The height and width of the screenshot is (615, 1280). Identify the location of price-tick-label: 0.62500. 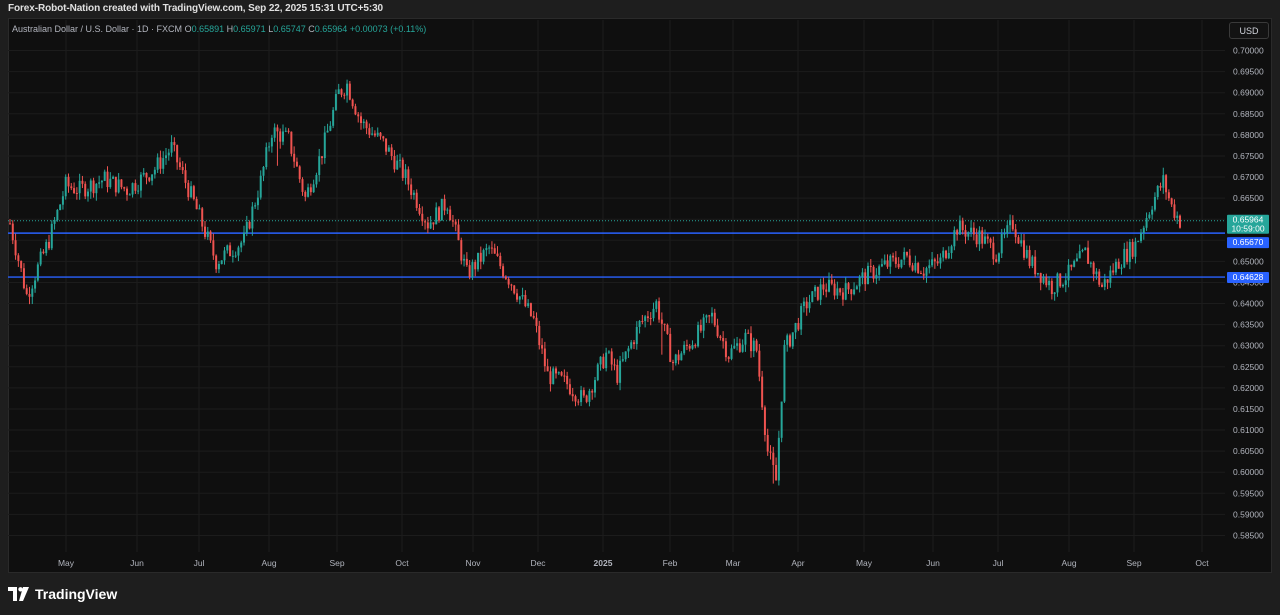
(1248, 367).